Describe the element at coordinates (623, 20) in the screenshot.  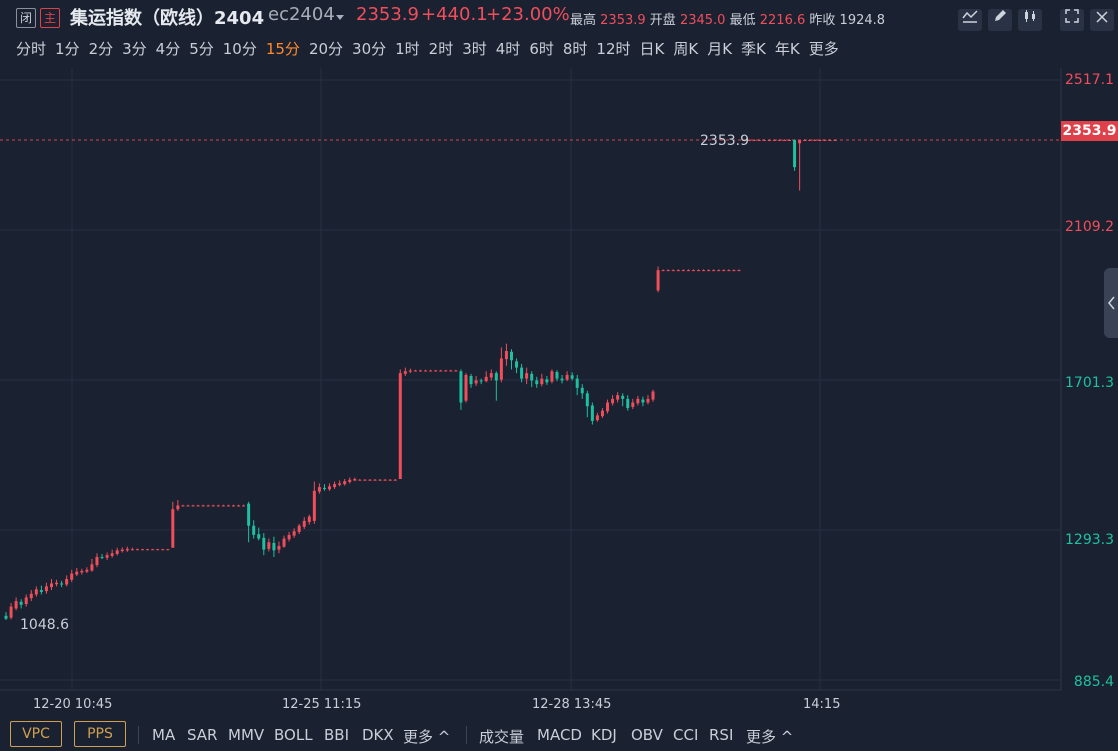
I see `high-value: 2353.9` at that location.